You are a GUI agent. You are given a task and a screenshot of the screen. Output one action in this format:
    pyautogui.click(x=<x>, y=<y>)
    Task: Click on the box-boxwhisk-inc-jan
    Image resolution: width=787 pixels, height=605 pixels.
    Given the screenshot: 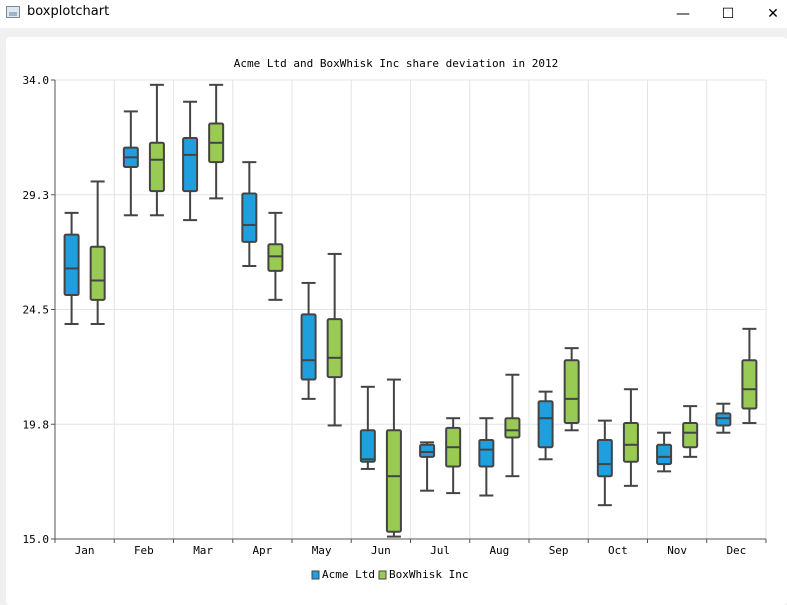 What is the action you would take?
    pyautogui.click(x=97, y=252)
    